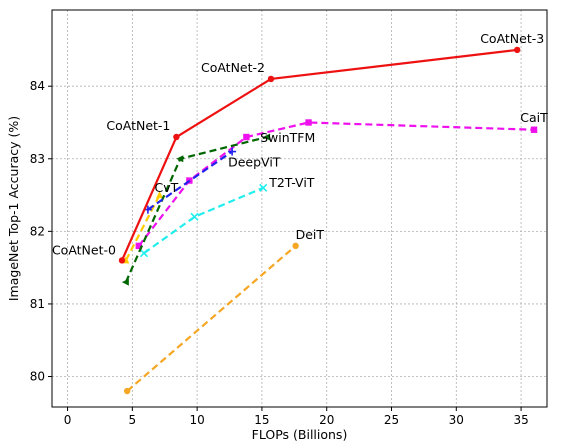 The height and width of the screenshot is (446, 581). Describe the element at coordinates (287, 137) in the screenshot. I see `series-label-swintfm: SwinTFM` at that location.